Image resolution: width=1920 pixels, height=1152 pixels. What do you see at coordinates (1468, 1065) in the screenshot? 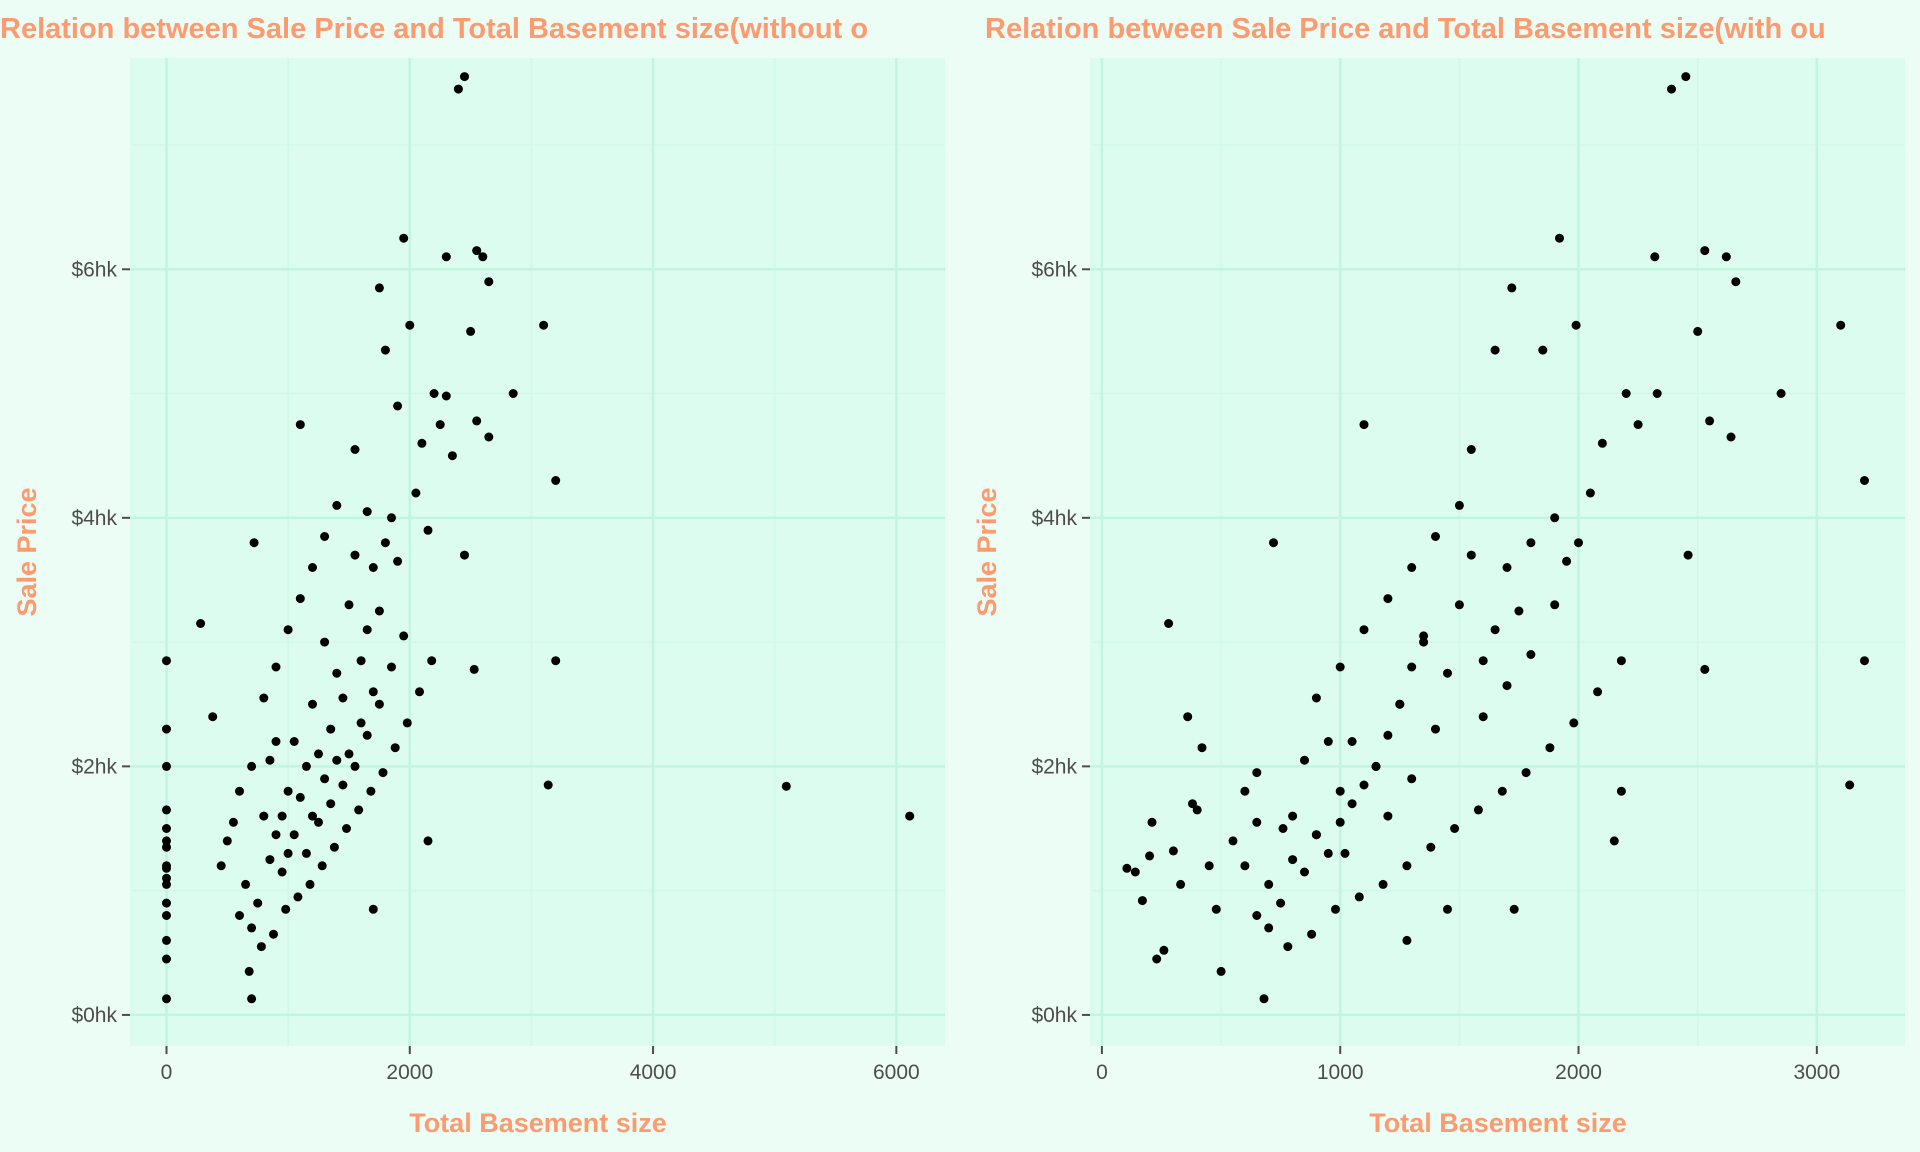
I see `x-axis-ticks: 0 1000 2000 3000` at bounding box center [1468, 1065].